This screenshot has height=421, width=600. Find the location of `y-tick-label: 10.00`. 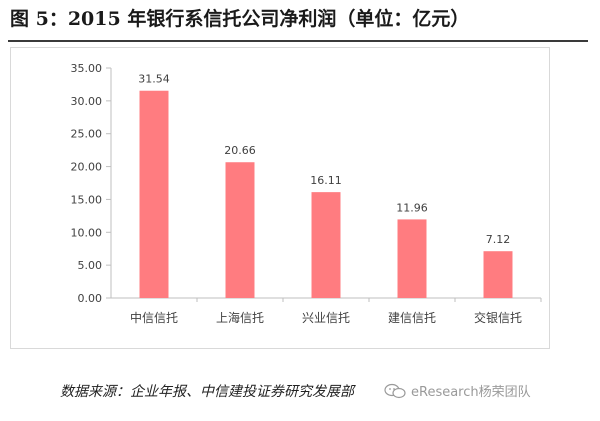

y-tick-label: 10.00 is located at coordinates (87, 232).